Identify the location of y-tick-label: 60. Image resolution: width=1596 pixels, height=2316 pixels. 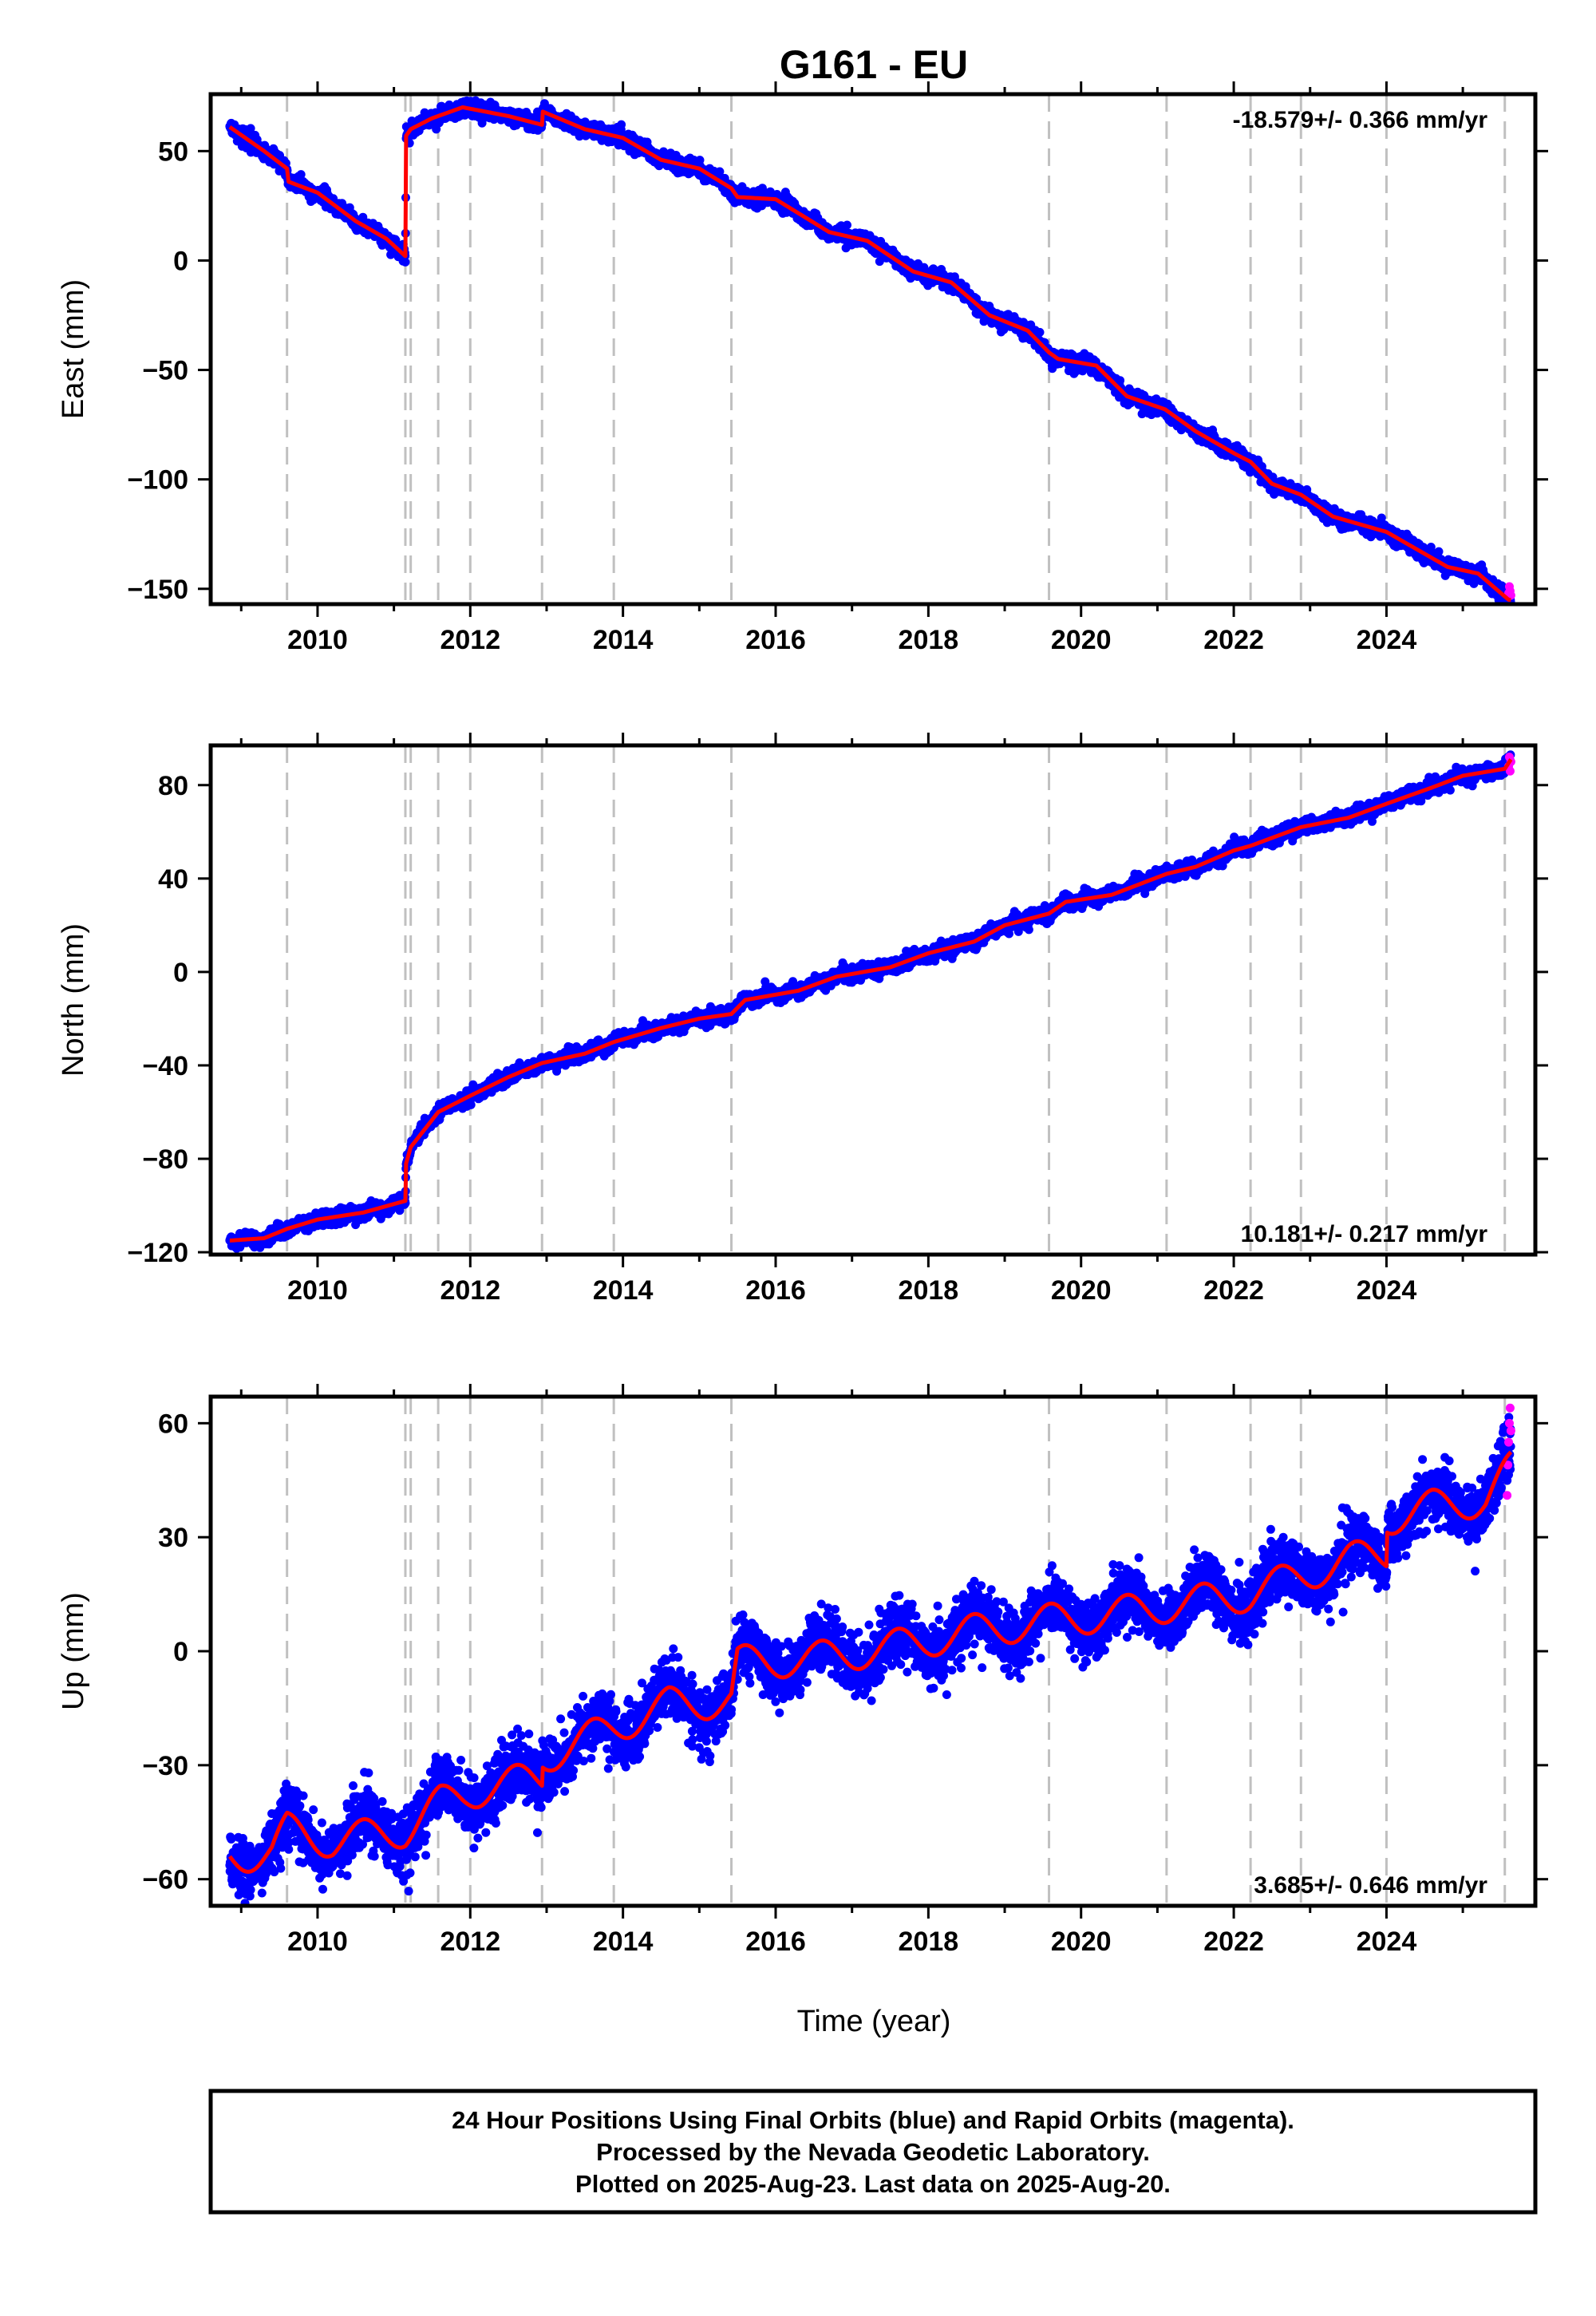
(173, 1424).